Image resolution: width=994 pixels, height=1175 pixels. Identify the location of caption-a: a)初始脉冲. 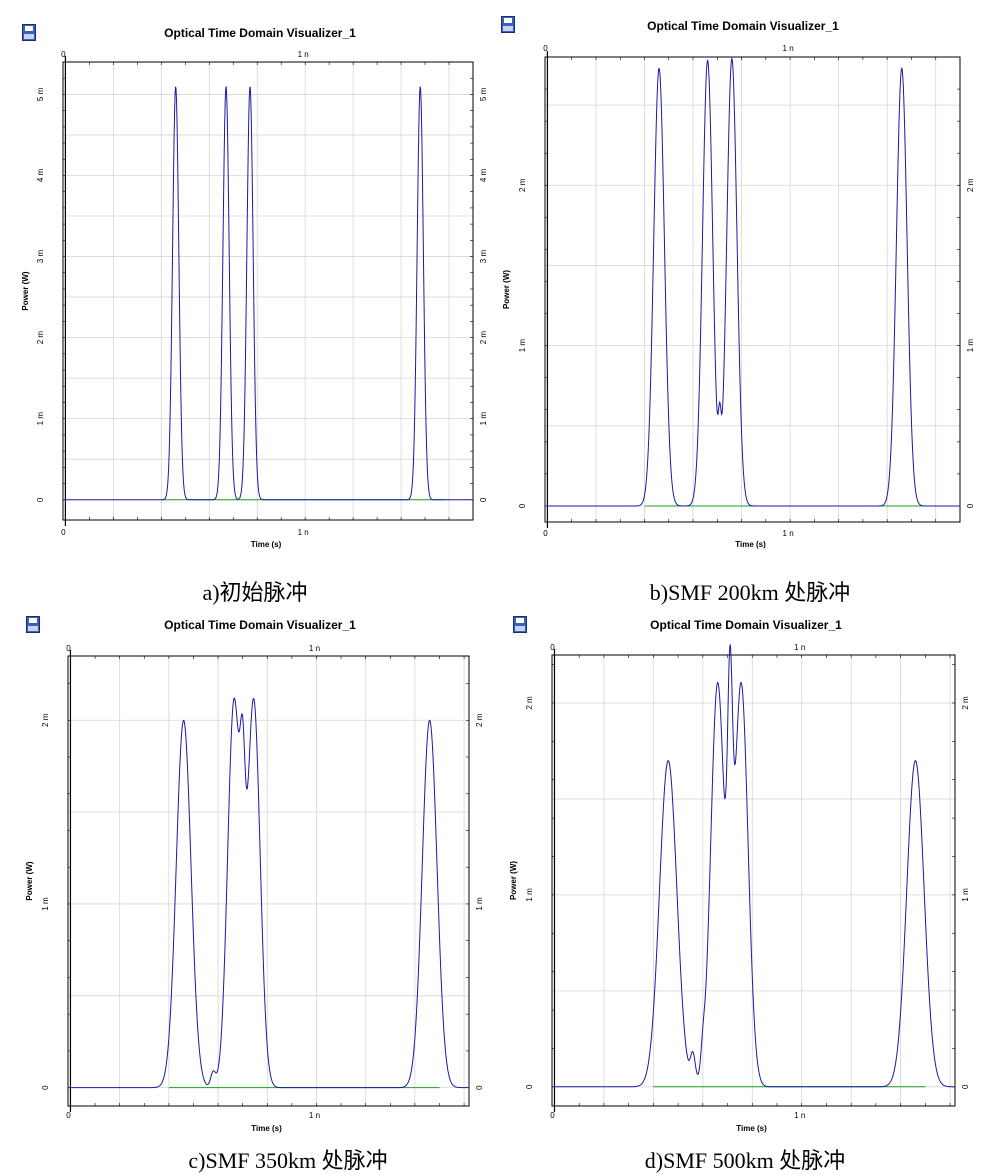
(255, 592).